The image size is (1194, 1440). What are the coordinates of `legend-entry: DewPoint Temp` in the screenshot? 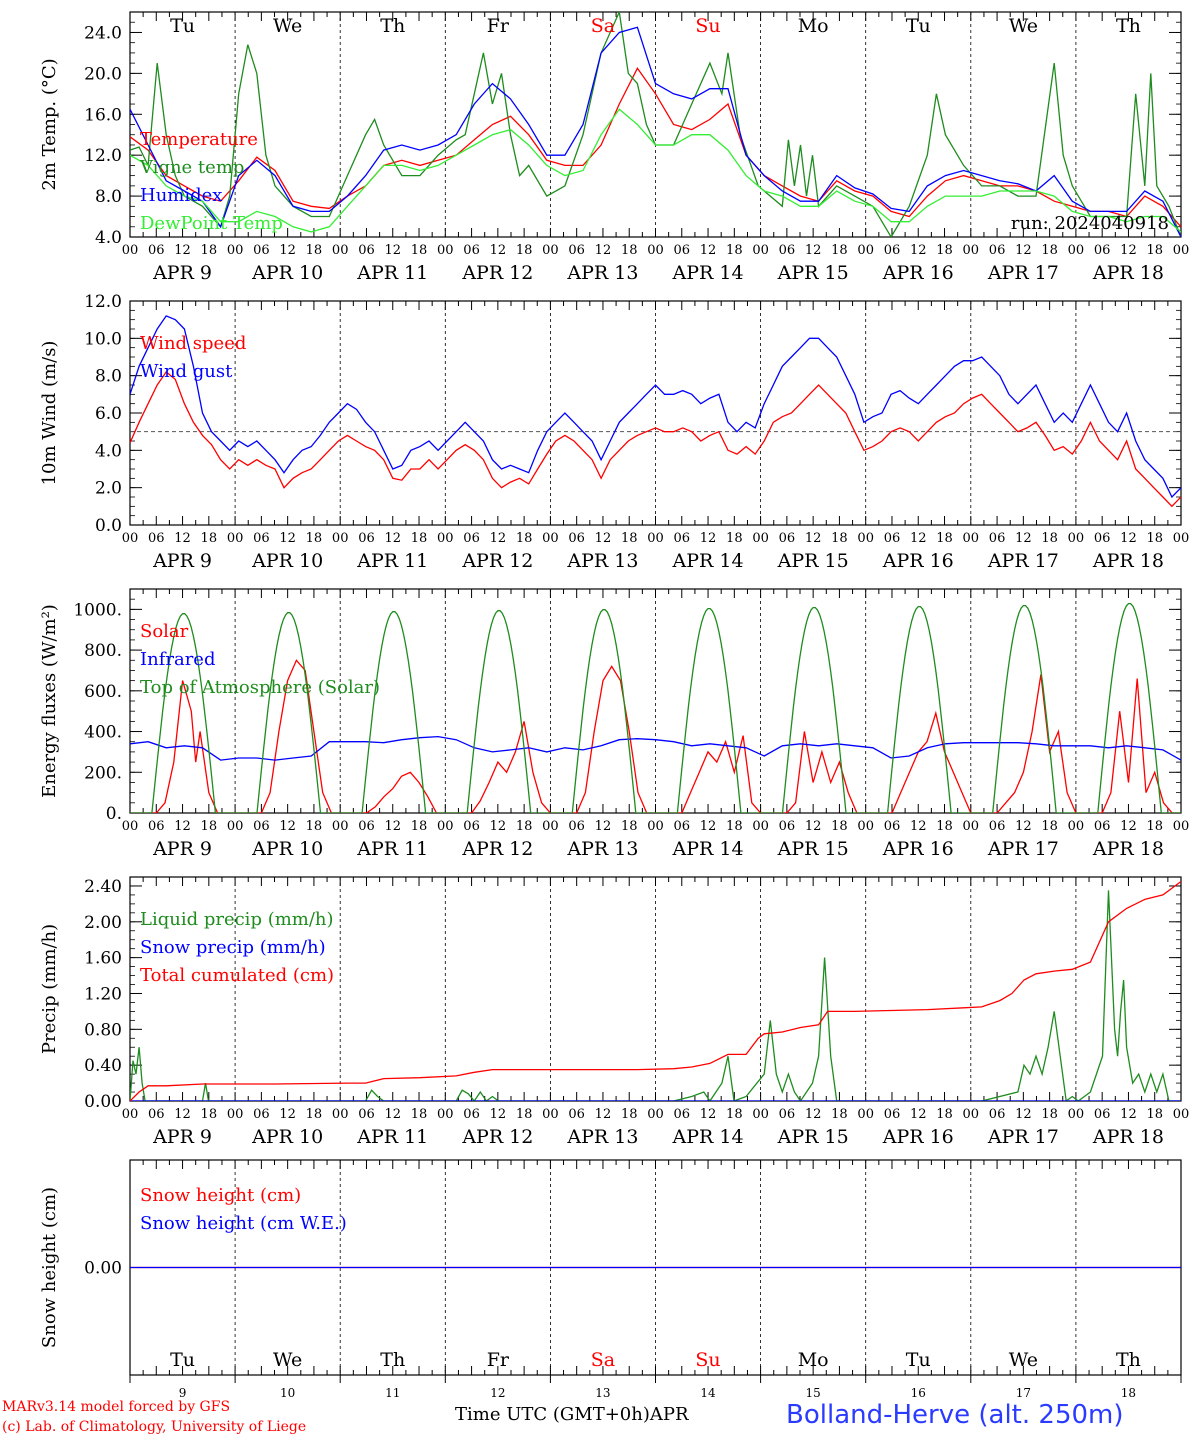 It's located at (211, 223).